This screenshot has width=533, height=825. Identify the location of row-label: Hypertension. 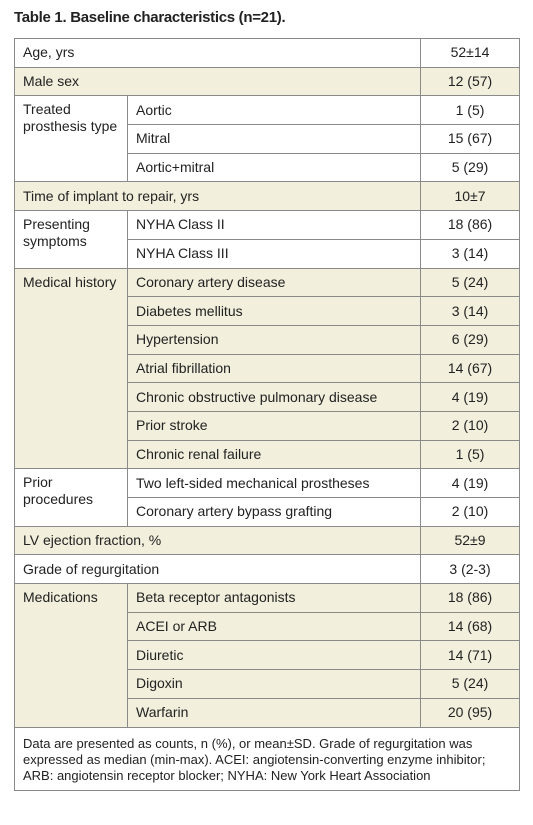
(274, 339).